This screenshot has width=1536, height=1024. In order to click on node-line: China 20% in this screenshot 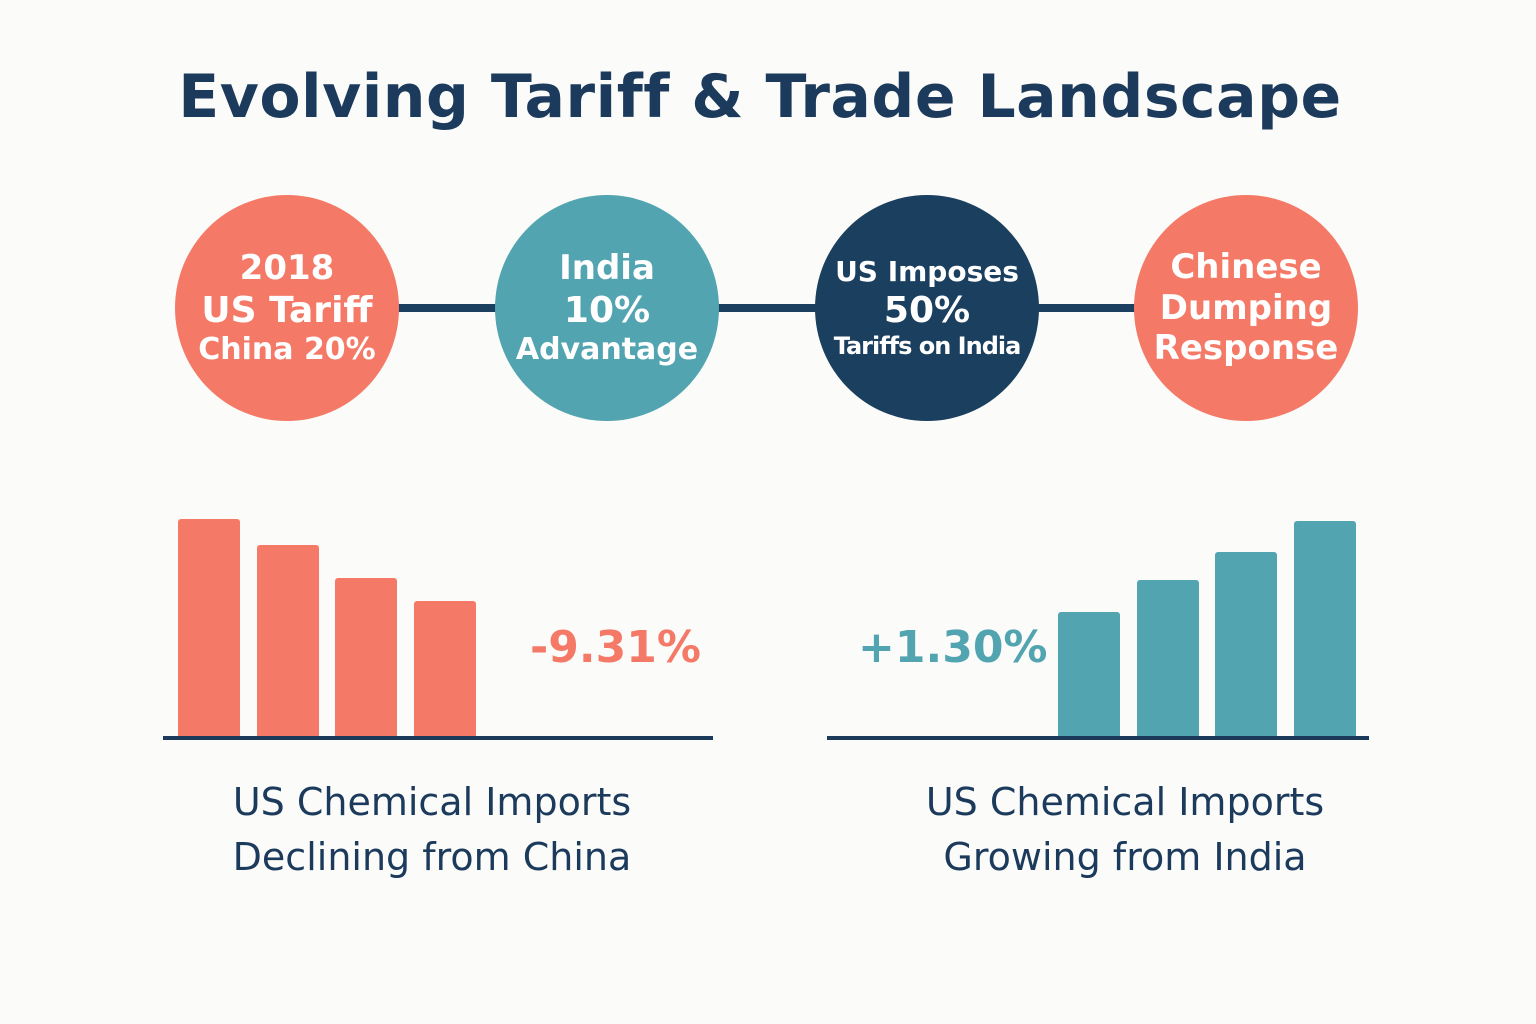, I will do `click(287, 349)`.